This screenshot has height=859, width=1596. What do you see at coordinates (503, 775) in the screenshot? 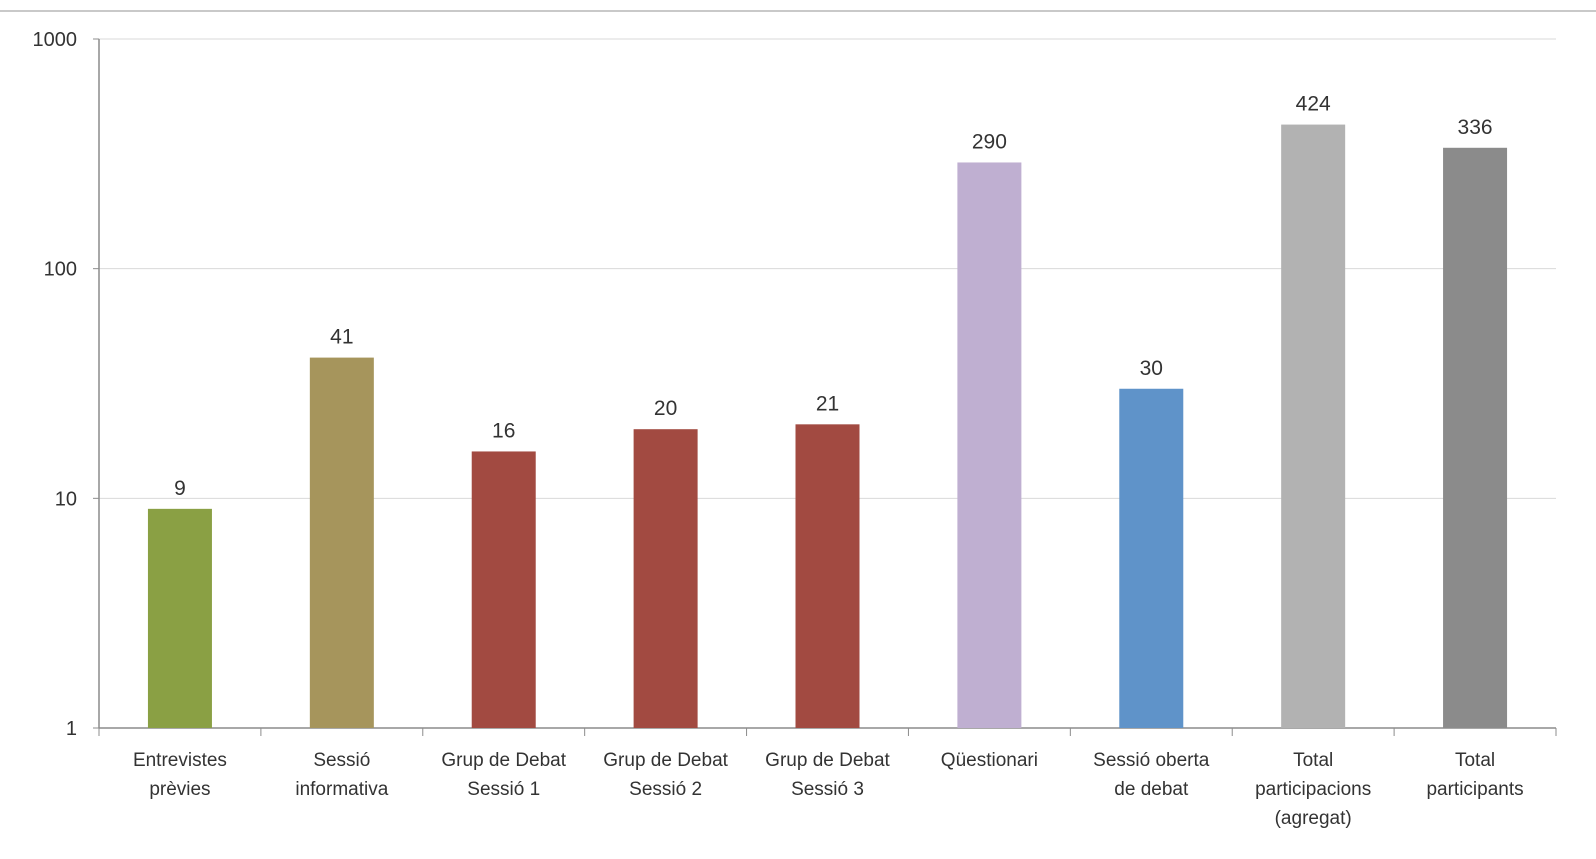
I see `x-tick-label: Grup de Debat Sessió 1` at bounding box center [503, 775].